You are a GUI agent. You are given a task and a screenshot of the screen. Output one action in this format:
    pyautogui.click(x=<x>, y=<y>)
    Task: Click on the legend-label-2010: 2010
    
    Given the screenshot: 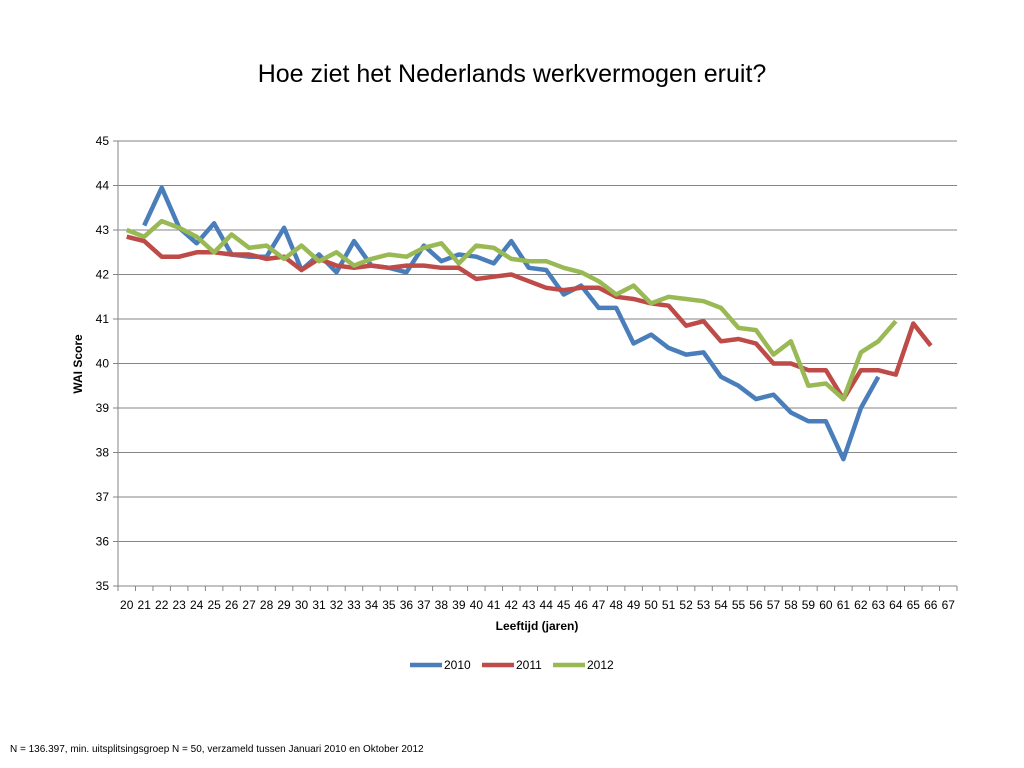 What is the action you would take?
    pyautogui.click(x=457, y=665)
    